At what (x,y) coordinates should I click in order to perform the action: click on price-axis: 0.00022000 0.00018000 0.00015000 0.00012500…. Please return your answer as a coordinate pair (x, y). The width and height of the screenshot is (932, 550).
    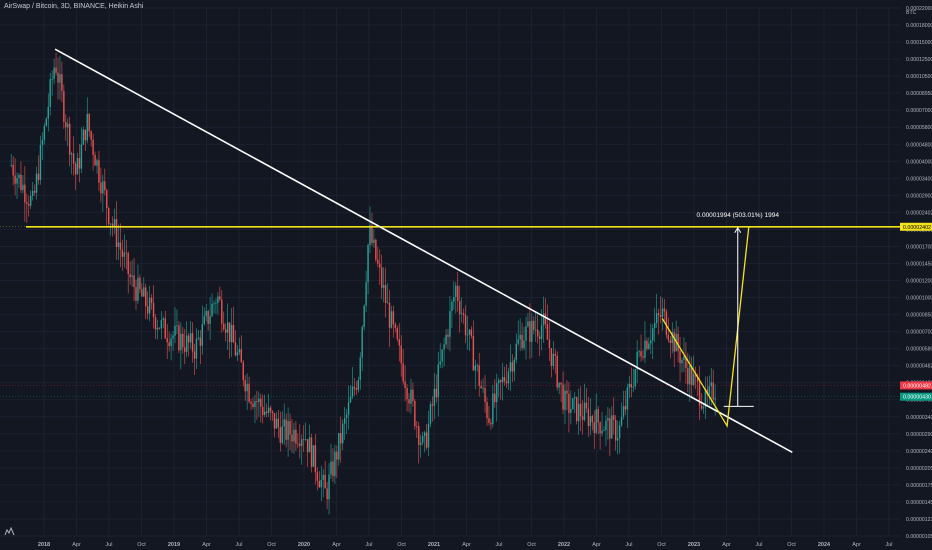
    Looking at the image, I should click on (916, 273).